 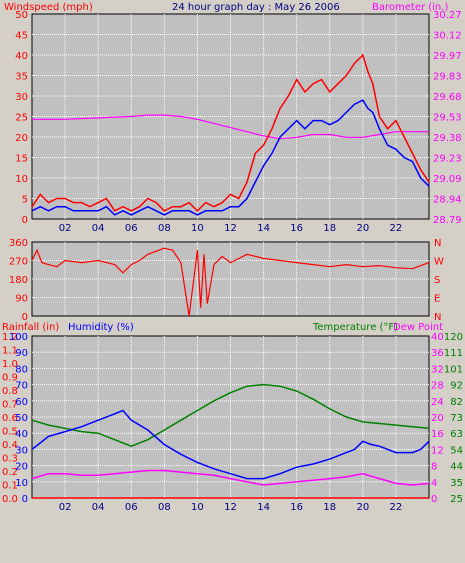 What do you see at coordinates (329, 507) in the screenshot?
I see `temperature-x-tick: 18` at bounding box center [329, 507].